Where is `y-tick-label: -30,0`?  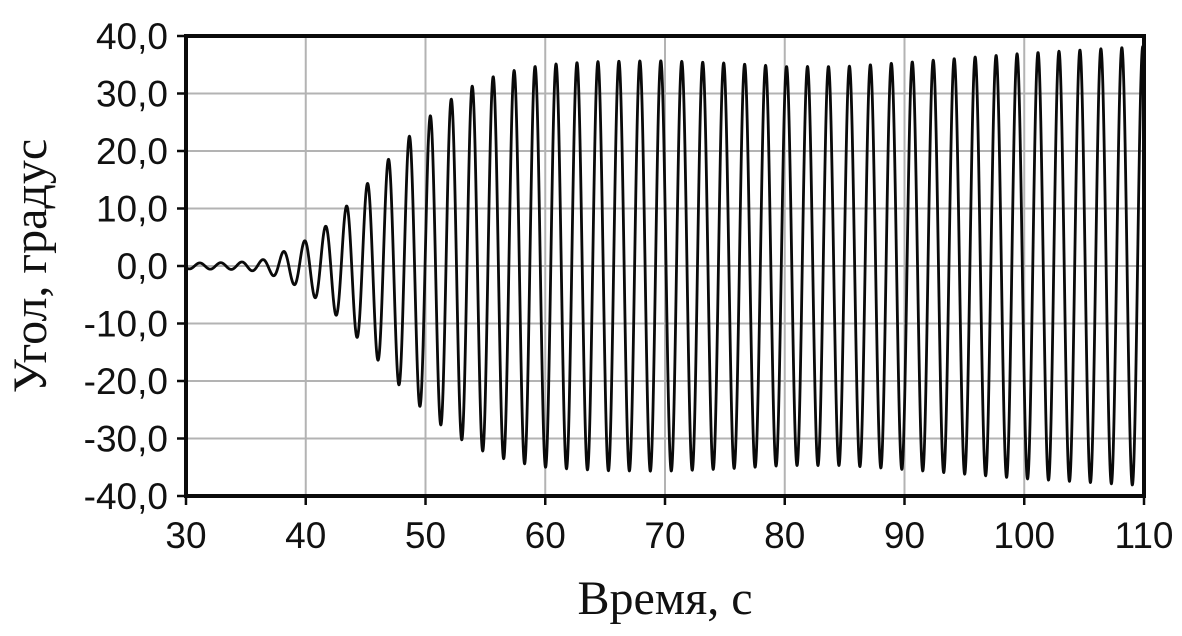
y-tick-label: -30,0 is located at coordinates (126, 439).